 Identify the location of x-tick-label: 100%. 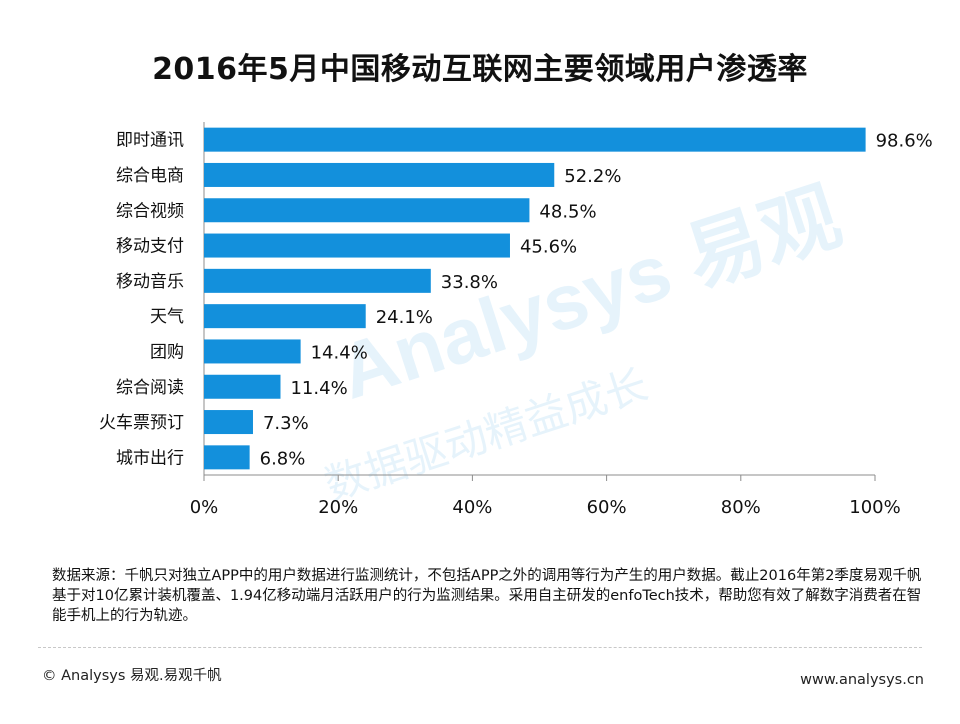
(874, 507).